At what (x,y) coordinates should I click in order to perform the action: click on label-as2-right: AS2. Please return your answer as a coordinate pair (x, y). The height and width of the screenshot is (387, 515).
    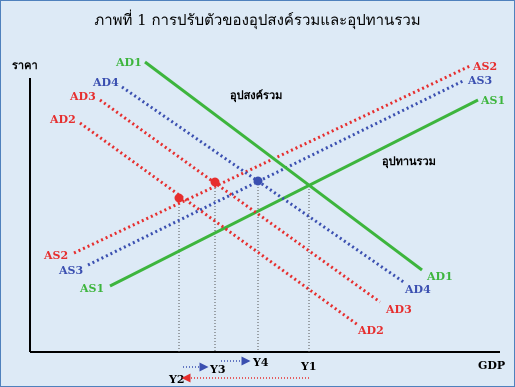
    Looking at the image, I should click on (484, 66).